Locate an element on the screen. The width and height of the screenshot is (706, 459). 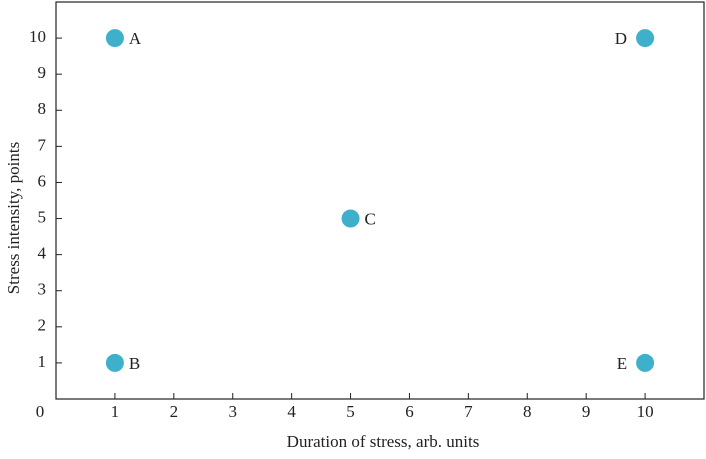
y-tick-label: 5 is located at coordinates (42, 216).